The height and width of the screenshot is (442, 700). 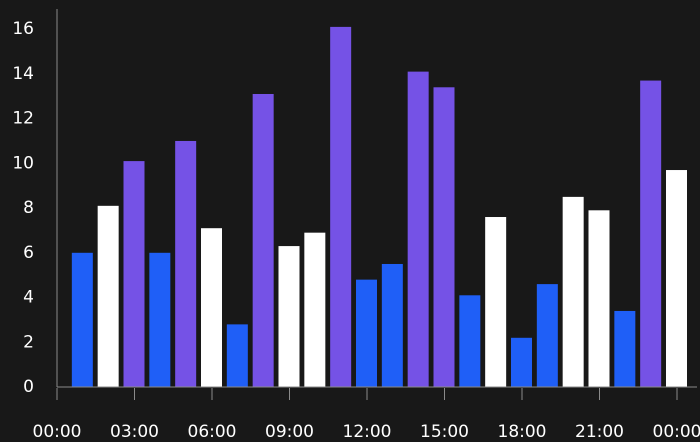 I want to click on y-axis-ticks: 0 2 4 6 8 10 12 14 16, so click(x=23, y=208).